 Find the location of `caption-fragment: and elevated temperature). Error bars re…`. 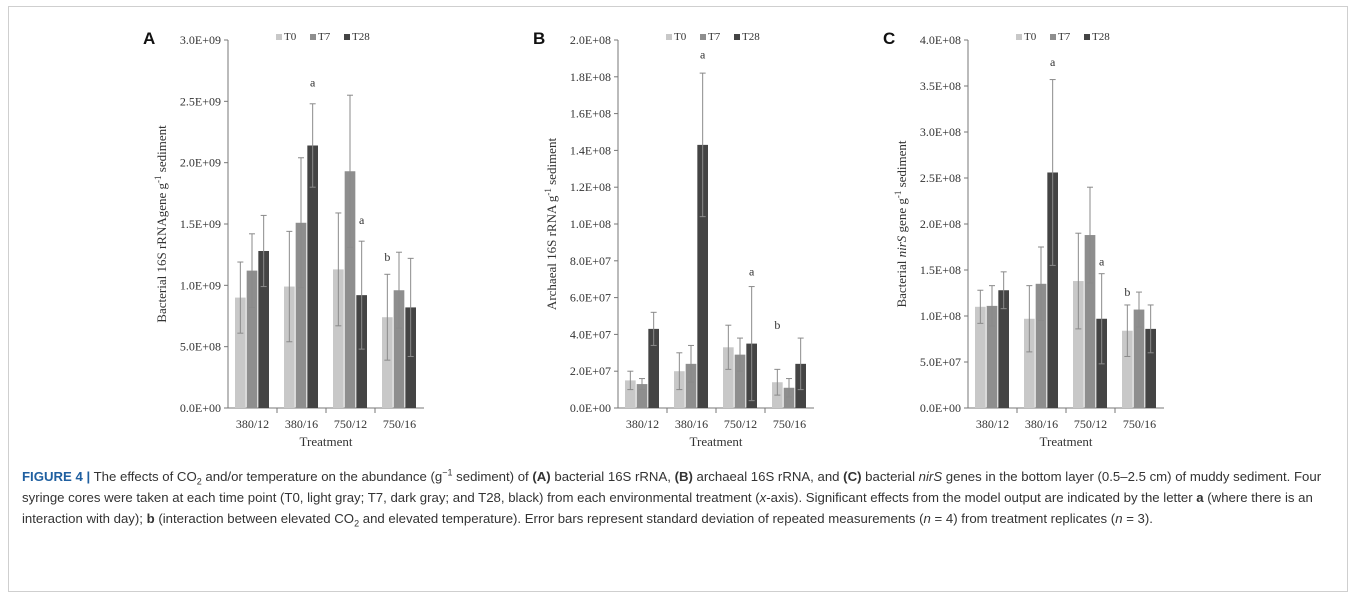

caption-fragment: and elevated temperature). Error bars re… is located at coordinates (641, 518).